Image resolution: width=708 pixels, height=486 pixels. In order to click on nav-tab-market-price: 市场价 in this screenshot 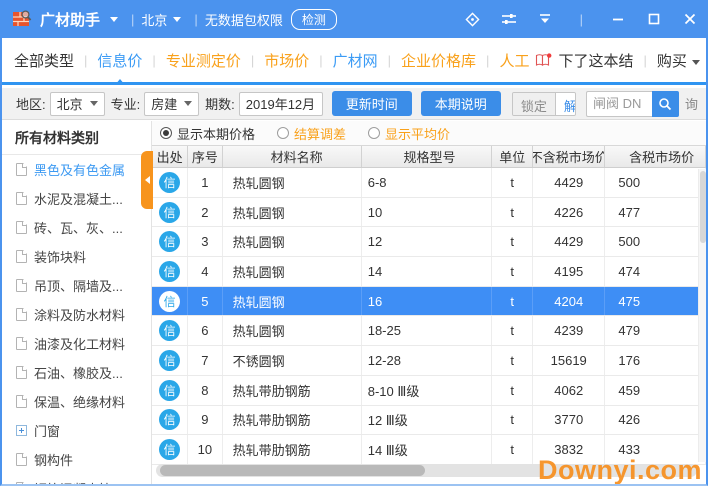, I will do `click(287, 61)`.